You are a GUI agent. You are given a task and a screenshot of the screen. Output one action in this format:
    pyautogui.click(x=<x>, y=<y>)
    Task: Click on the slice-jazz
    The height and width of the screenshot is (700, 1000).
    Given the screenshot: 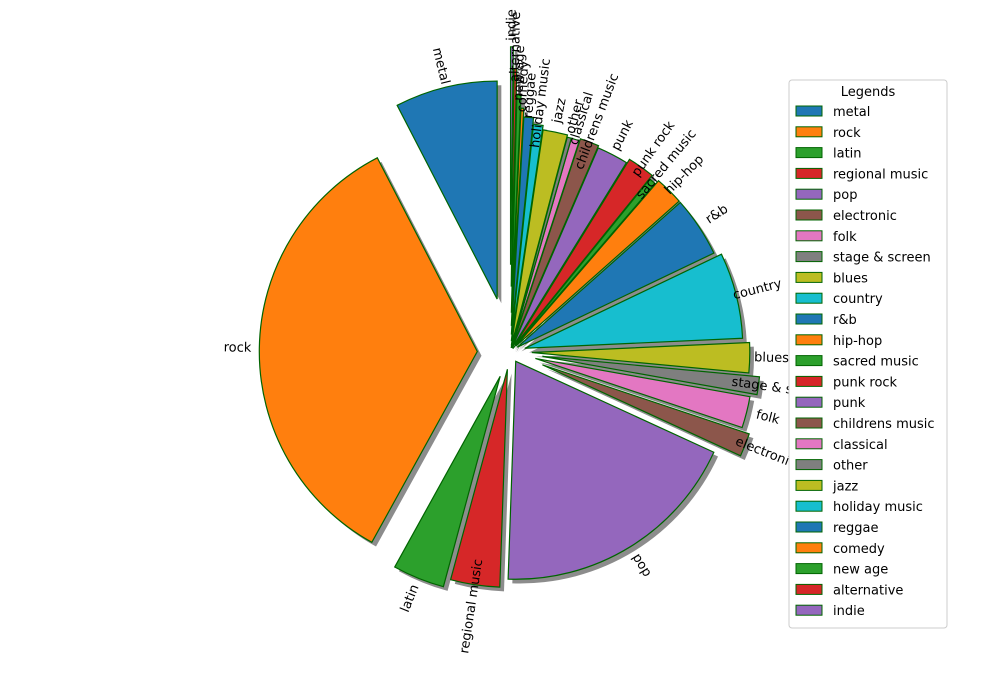 What is the action you would take?
    pyautogui.click(x=539, y=237)
    